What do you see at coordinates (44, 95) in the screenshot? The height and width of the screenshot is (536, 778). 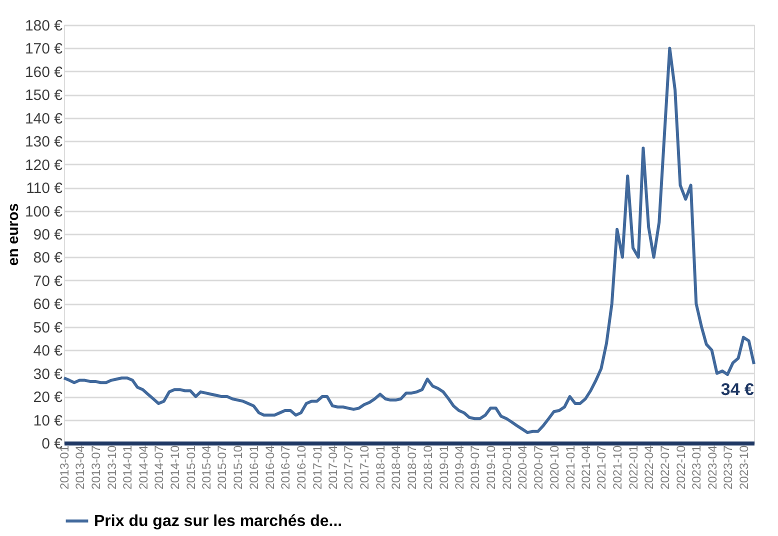 I see `y-tick-label: 150 €` at bounding box center [44, 95].